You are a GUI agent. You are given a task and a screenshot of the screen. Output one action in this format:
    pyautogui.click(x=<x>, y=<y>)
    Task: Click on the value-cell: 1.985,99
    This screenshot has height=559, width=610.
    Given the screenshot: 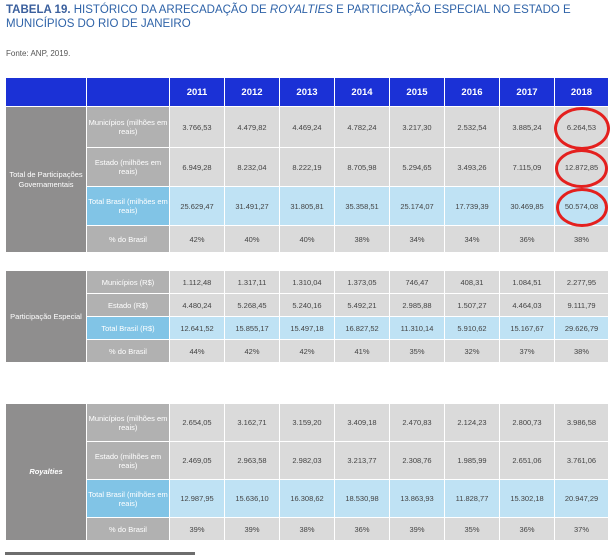 What is the action you would take?
    pyautogui.click(x=472, y=460)
    